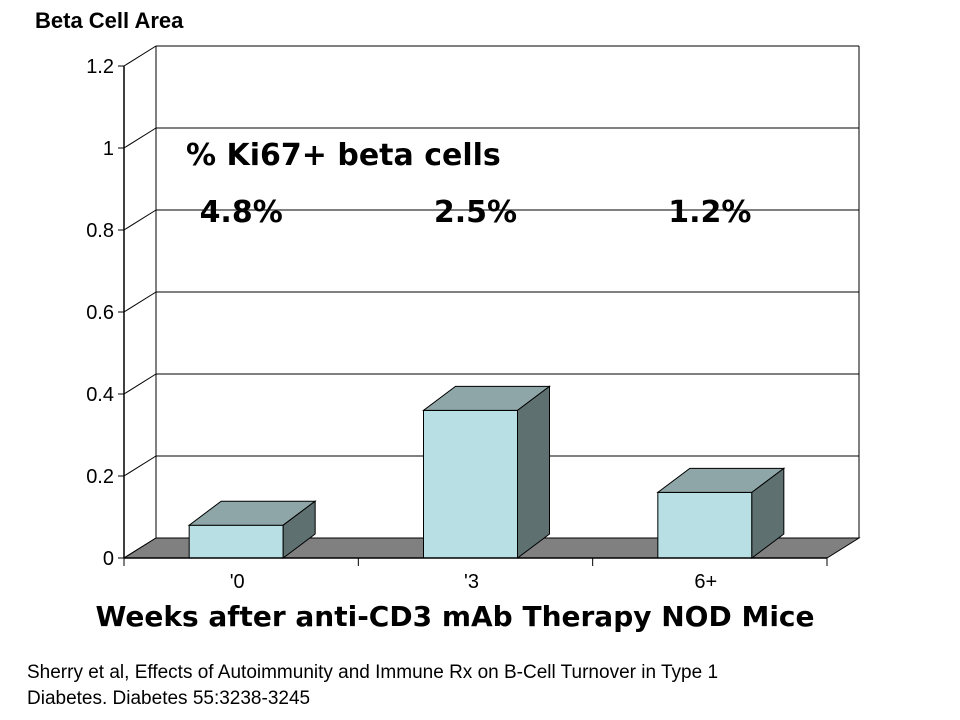 Image resolution: width=960 pixels, height=720 pixels. What do you see at coordinates (475, 212) in the screenshot?
I see `ki67-value: 2.5%` at bounding box center [475, 212].